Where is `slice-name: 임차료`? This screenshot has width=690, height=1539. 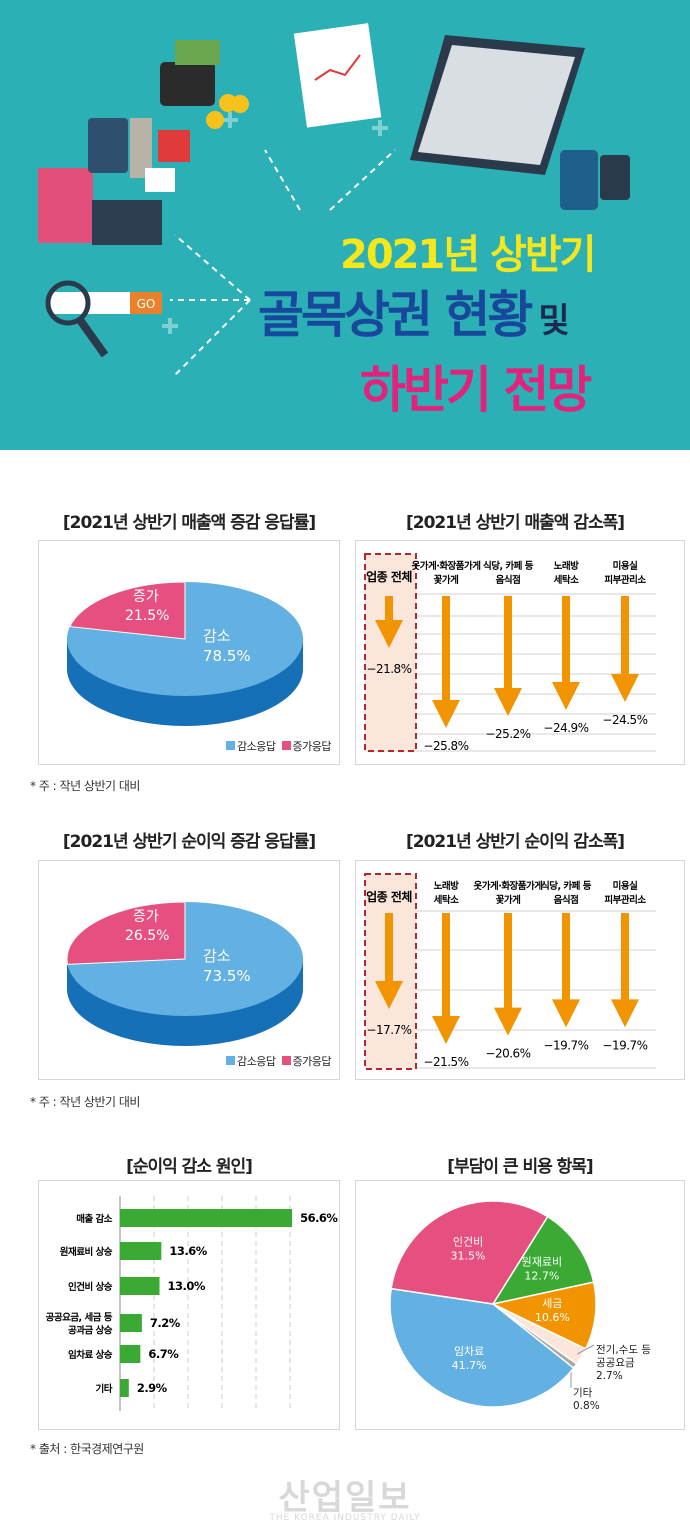
slice-name: 임차료 is located at coordinates (469, 1351).